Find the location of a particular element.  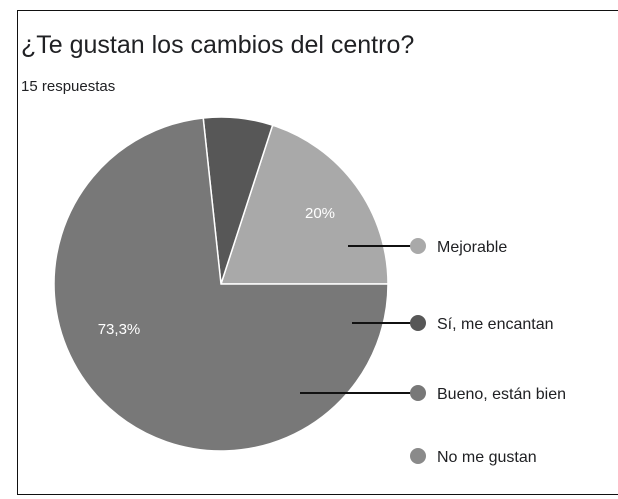

legend-label-mejorable: Mejorable is located at coordinates (472, 247).